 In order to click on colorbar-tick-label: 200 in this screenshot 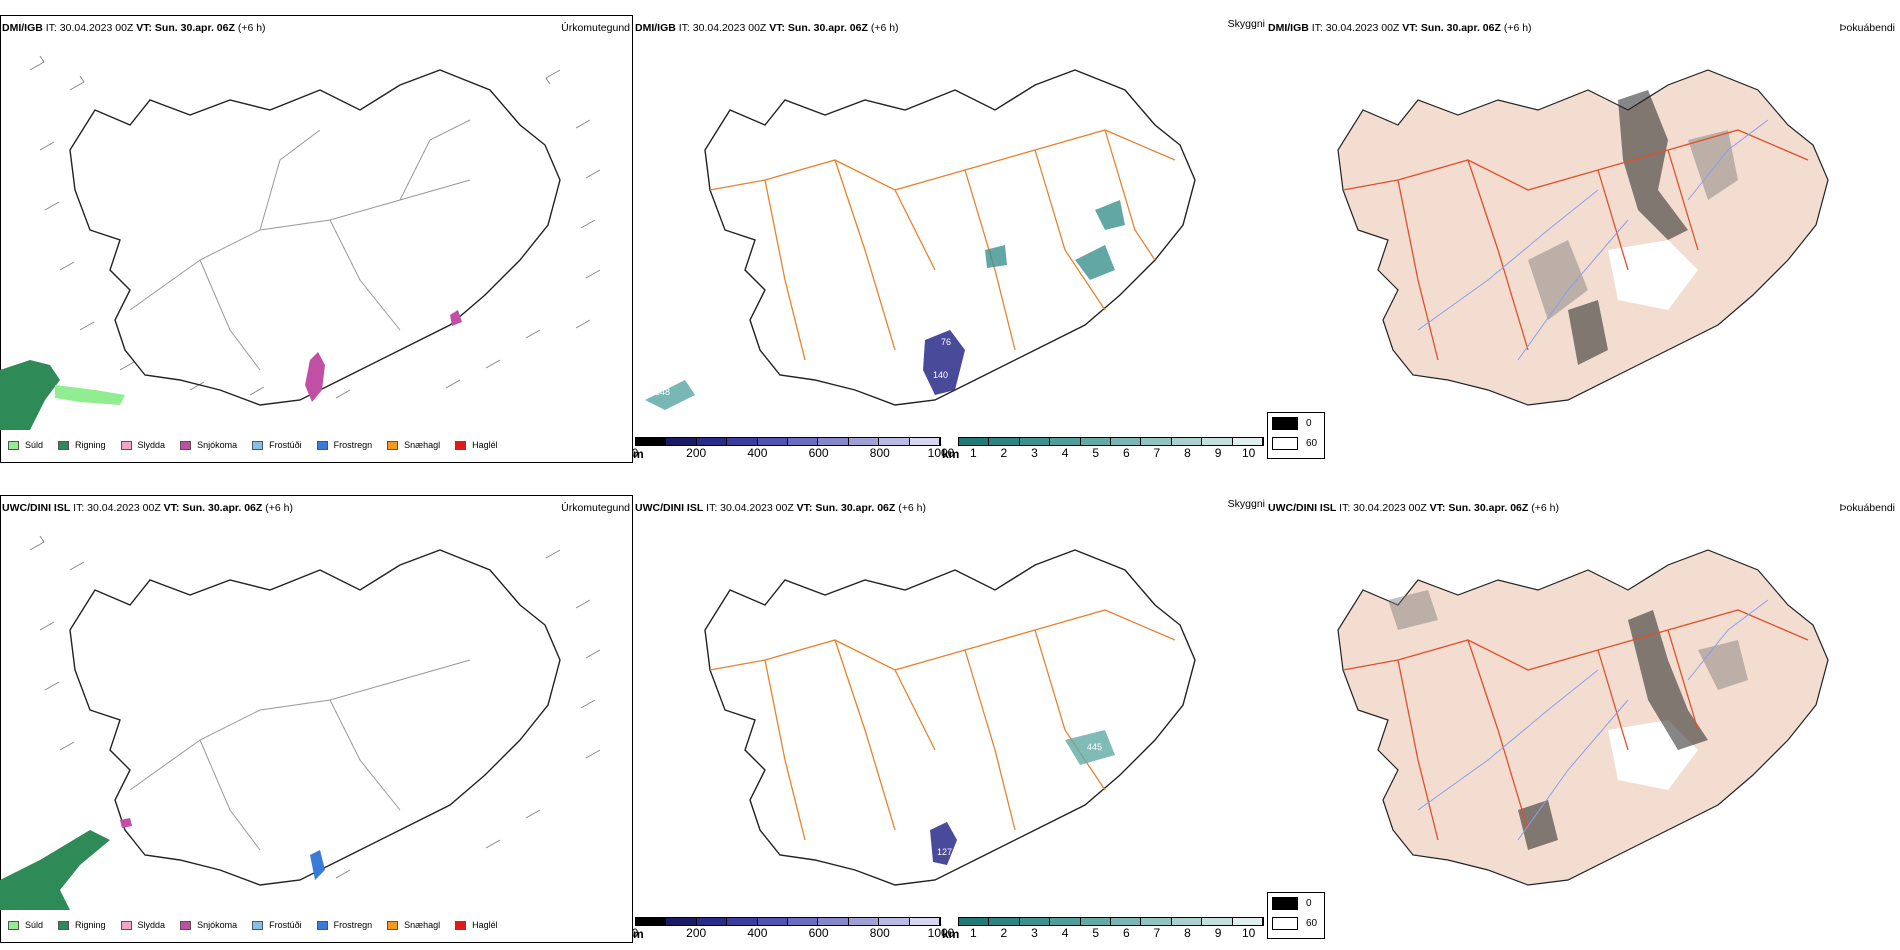, I will do `click(696, 453)`.